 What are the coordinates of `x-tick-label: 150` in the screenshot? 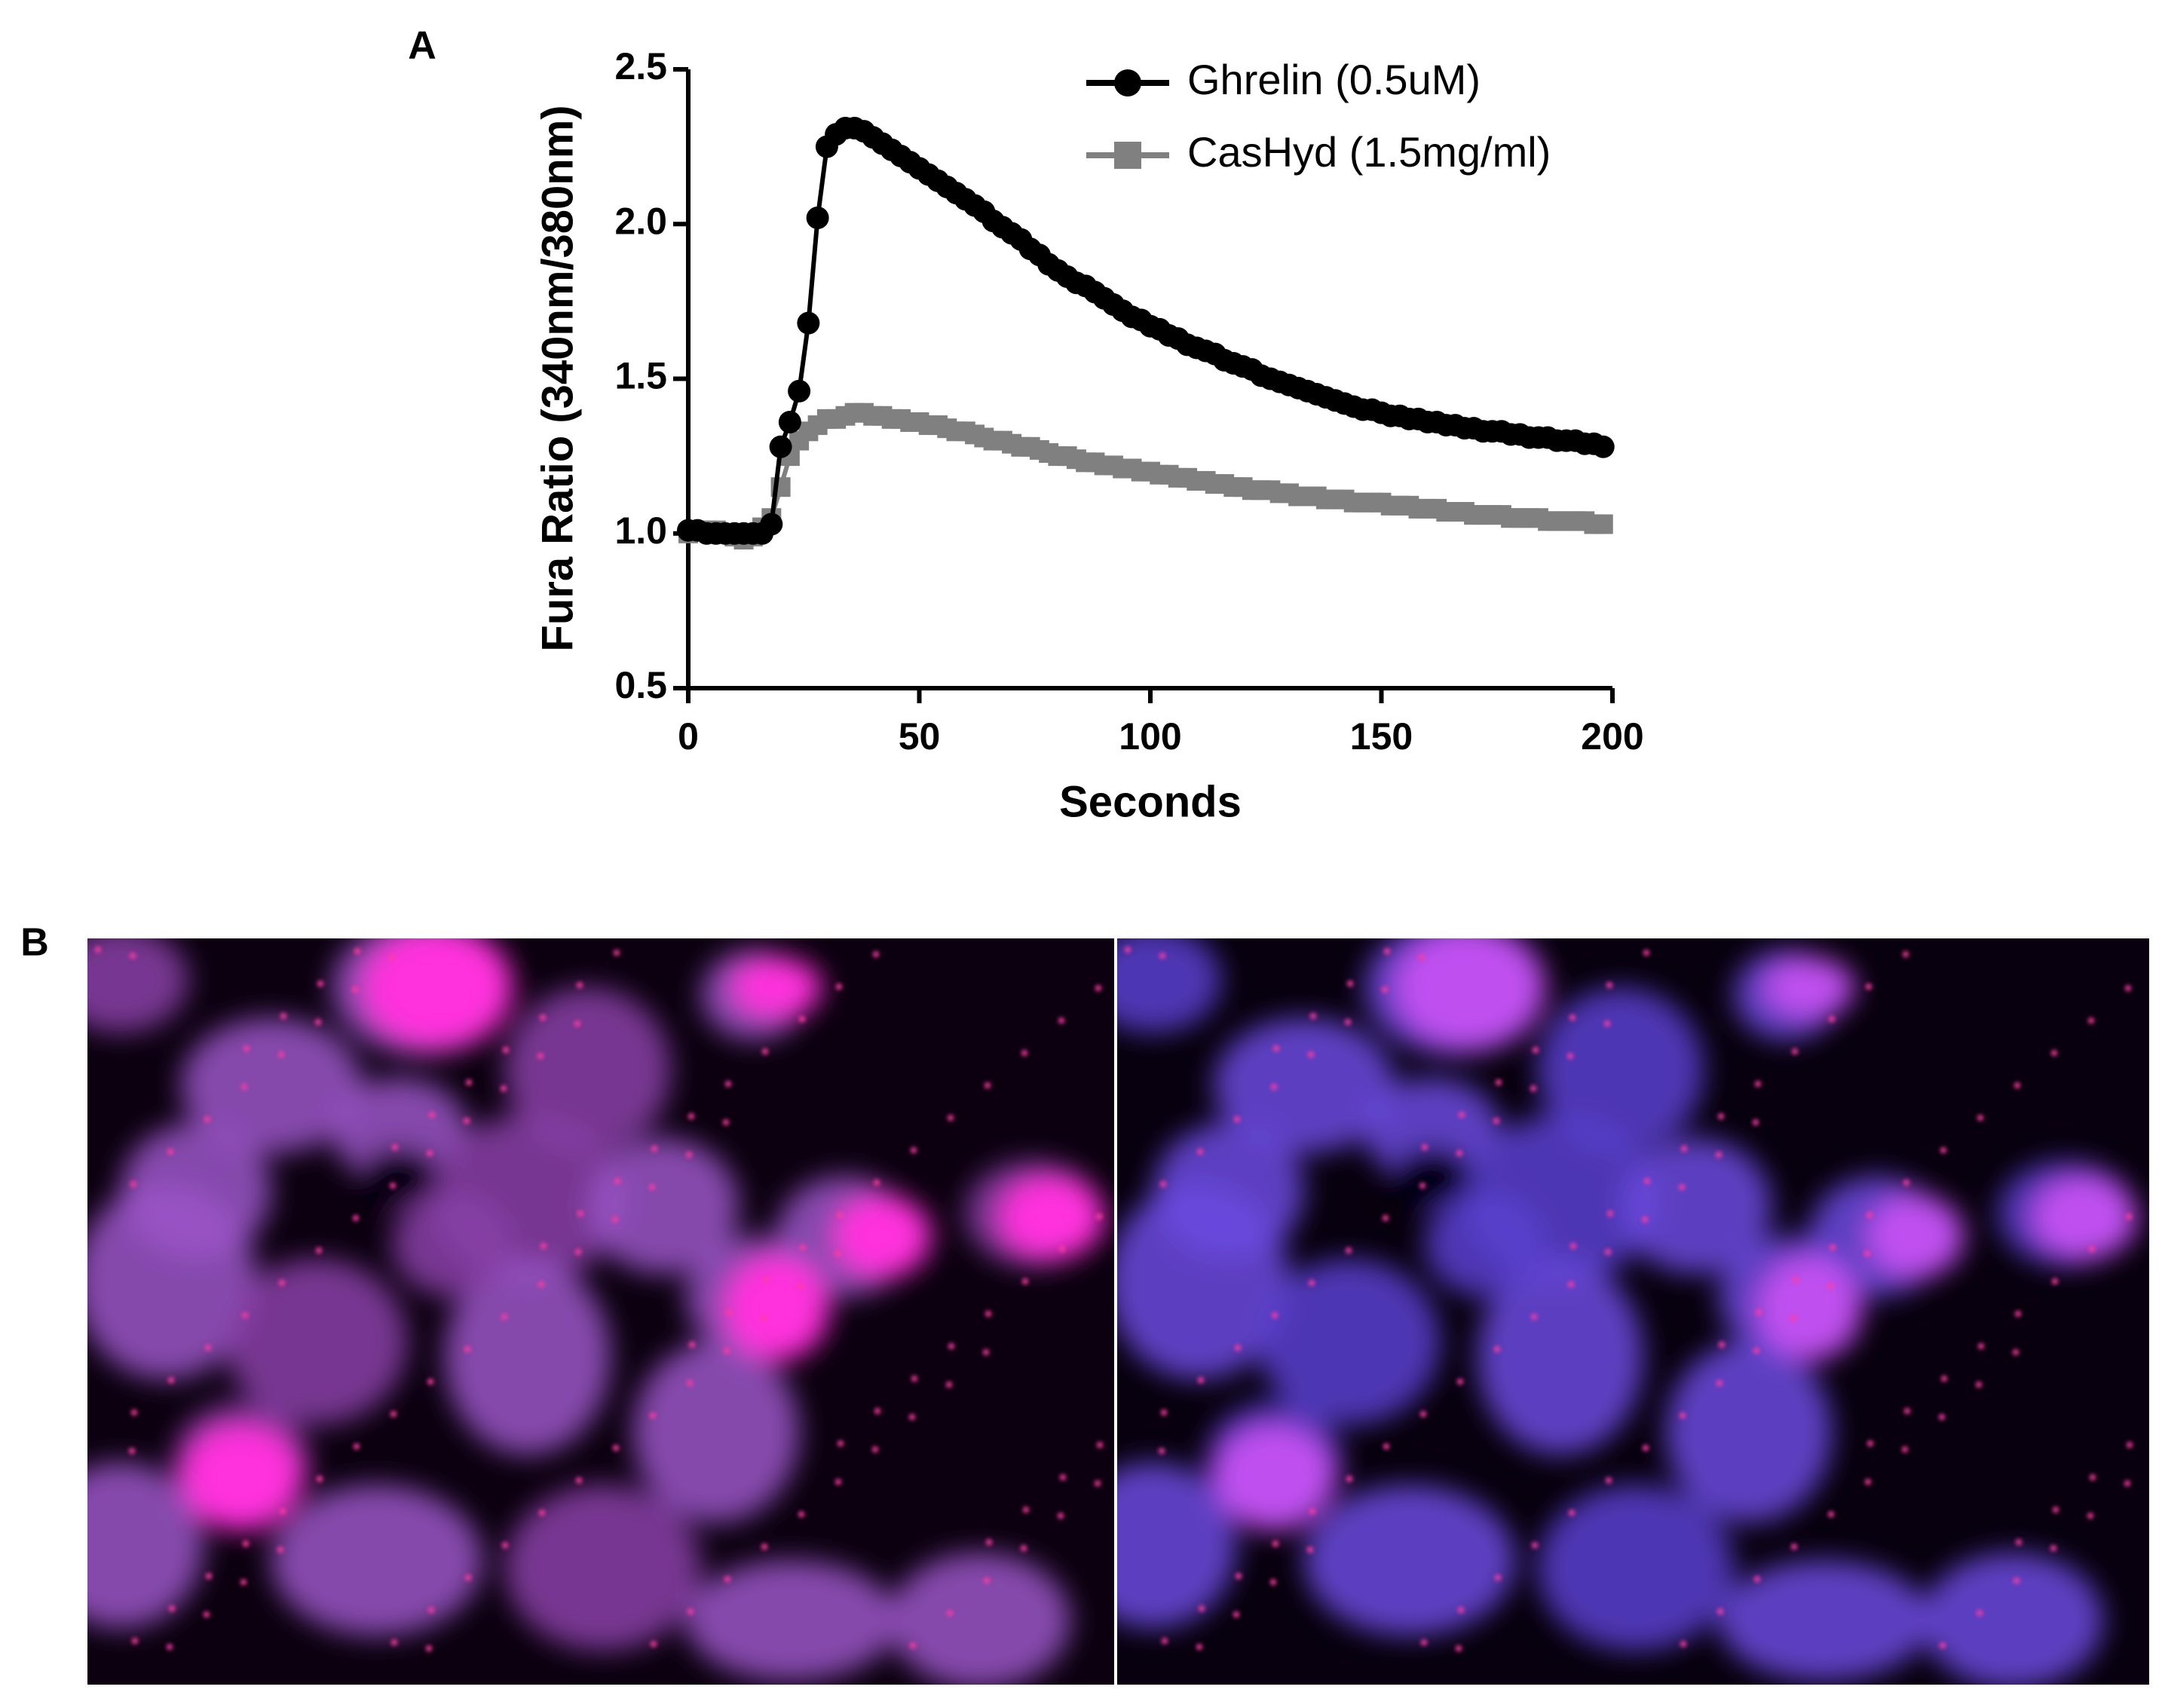 It's located at (1381, 736).